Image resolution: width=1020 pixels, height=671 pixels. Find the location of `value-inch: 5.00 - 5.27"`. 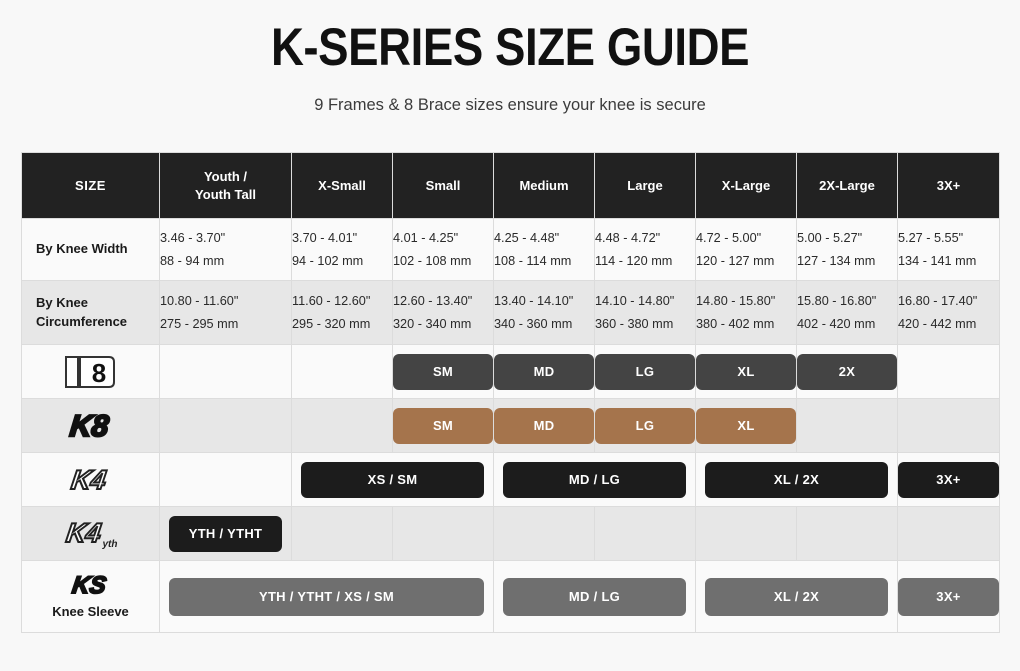

value-inch: 5.00 - 5.27" is located at coordinates (830, 238).